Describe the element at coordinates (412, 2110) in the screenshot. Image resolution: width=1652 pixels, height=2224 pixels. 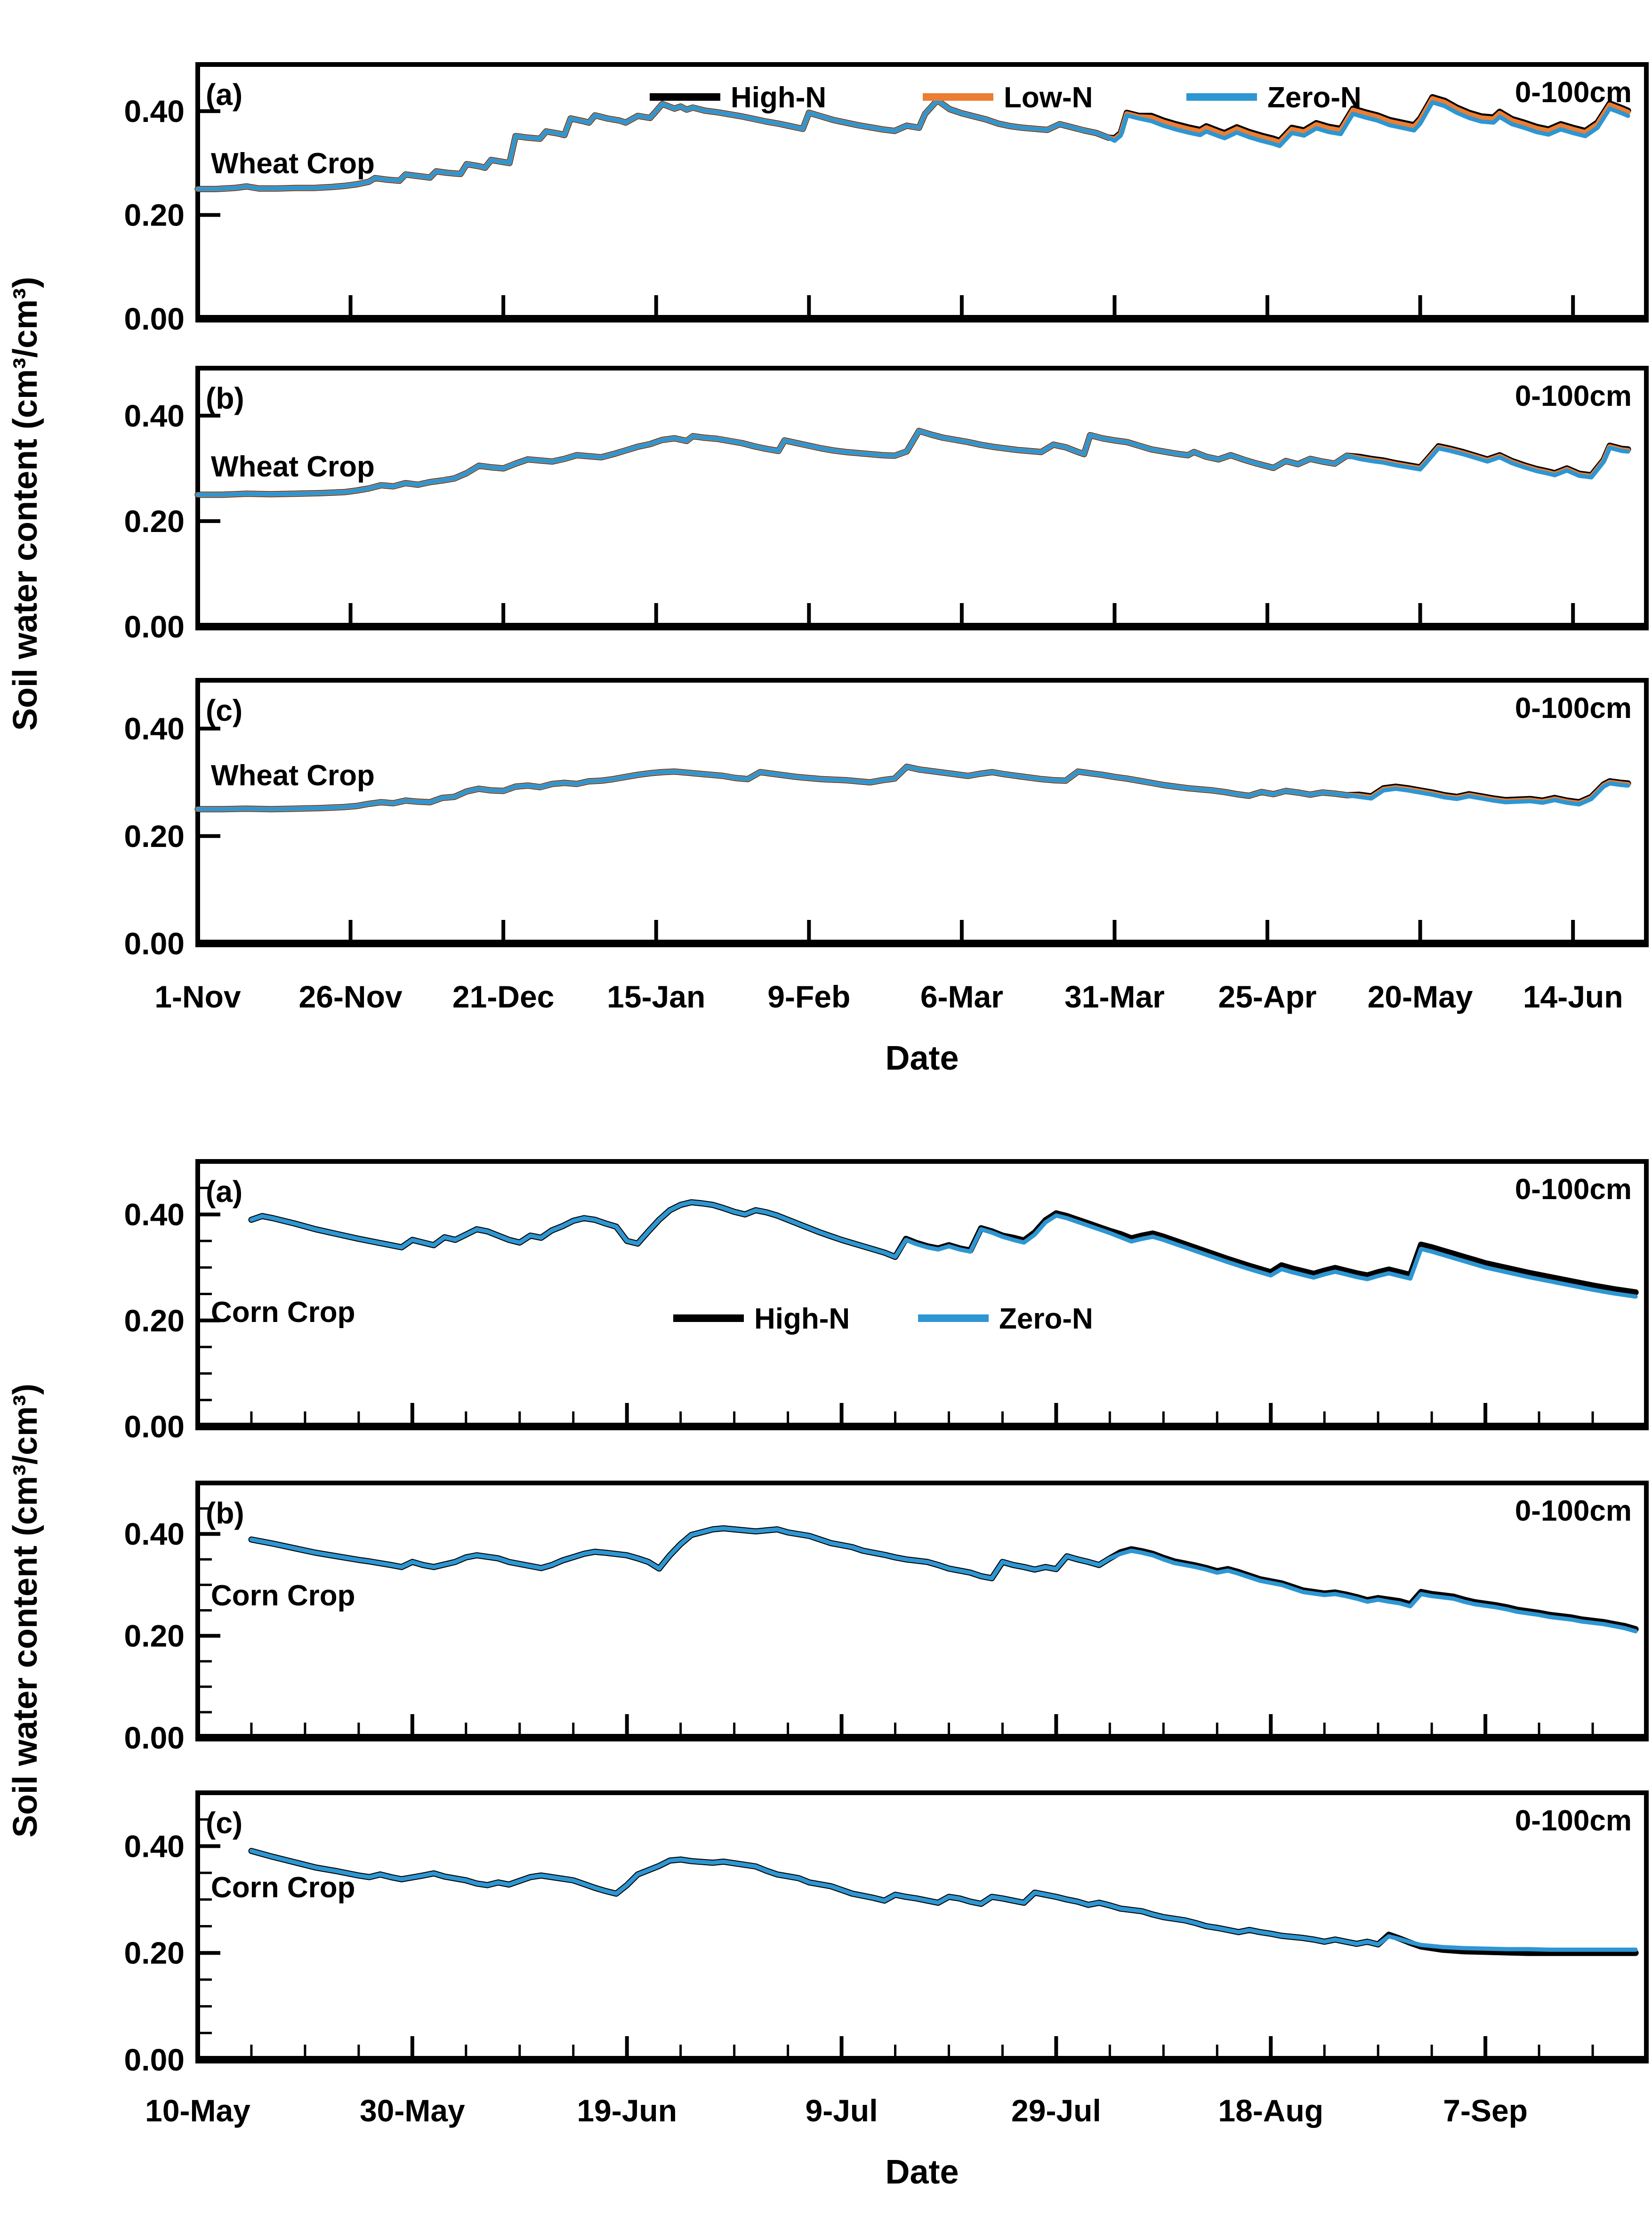
I see `x-tick-label: 30-May` at that location.